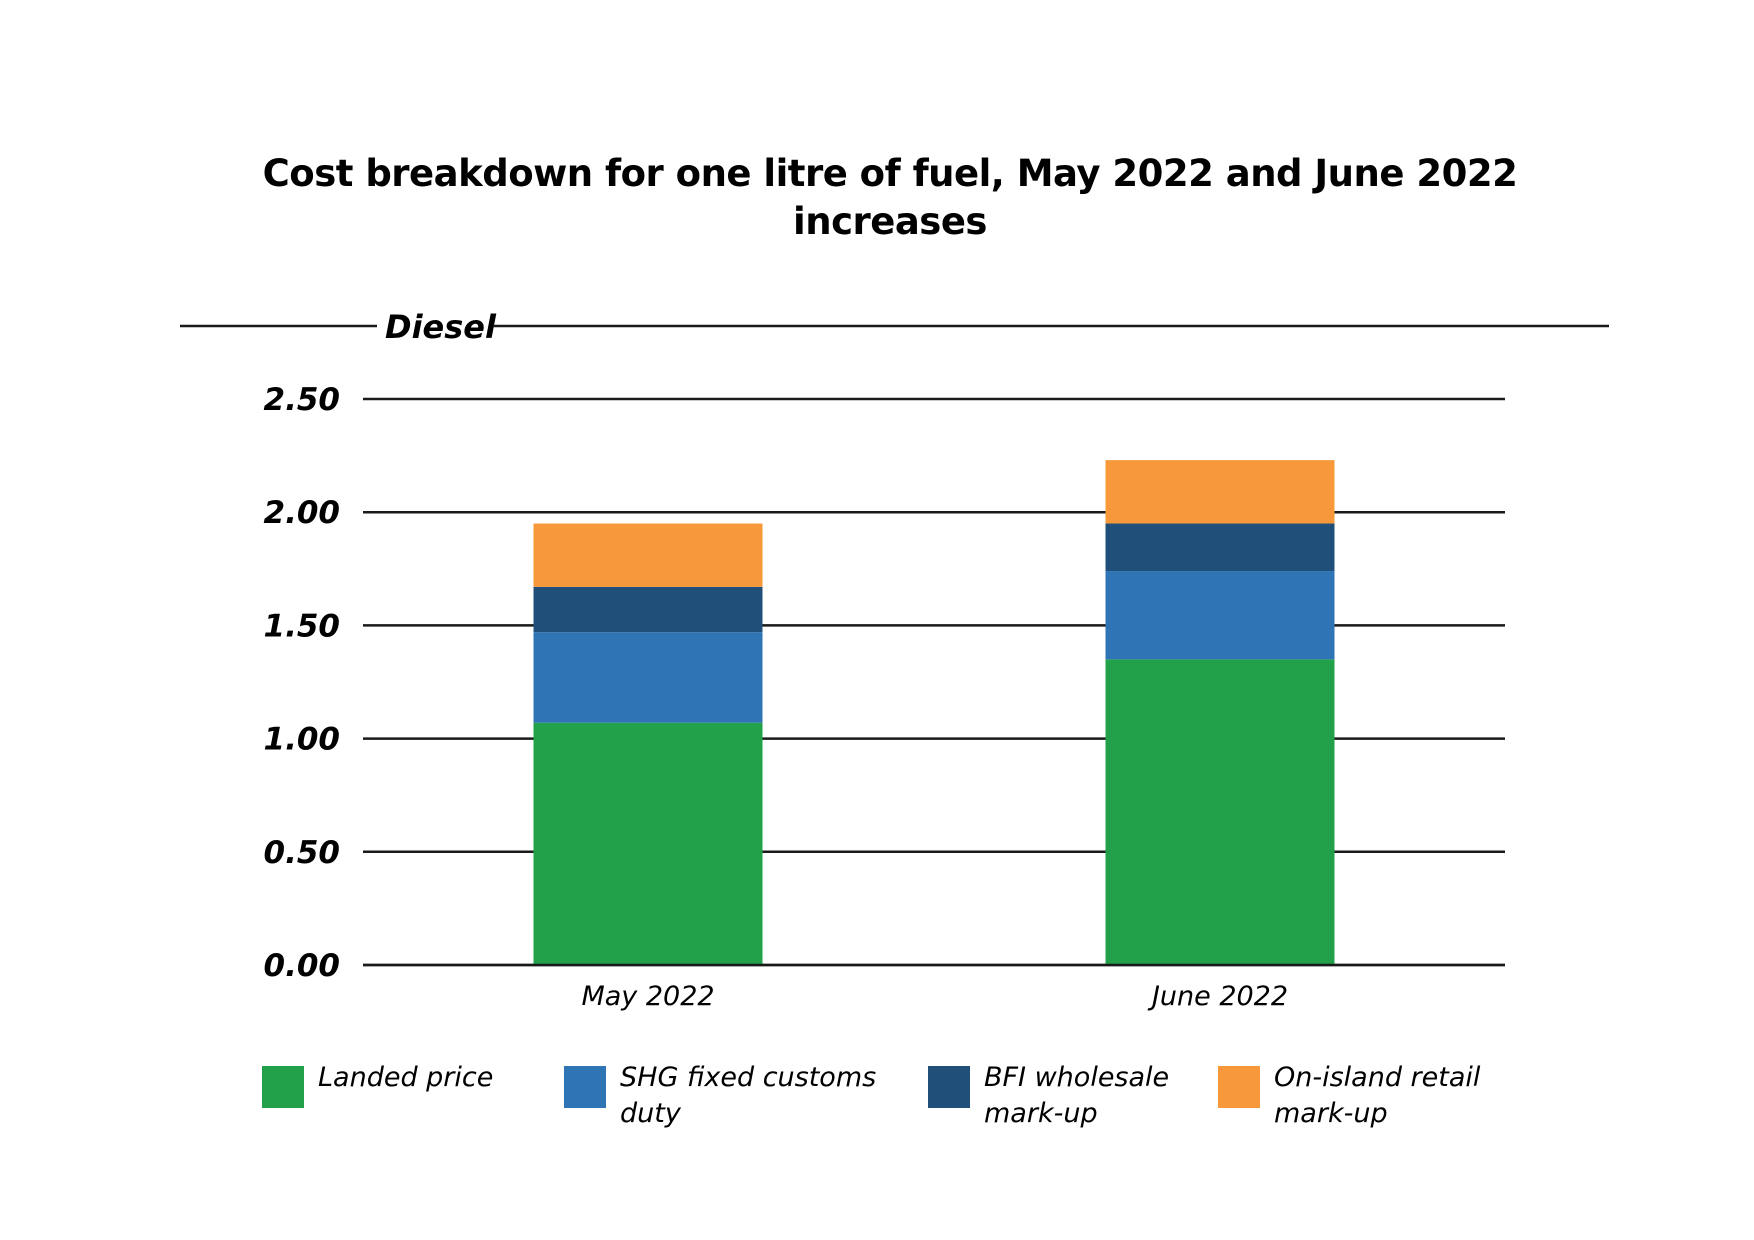 The image size is (1754, 1240). Describe the element at coordinates (894, 327) in the screenshot. I see `panel-header: Diesel` at that location.